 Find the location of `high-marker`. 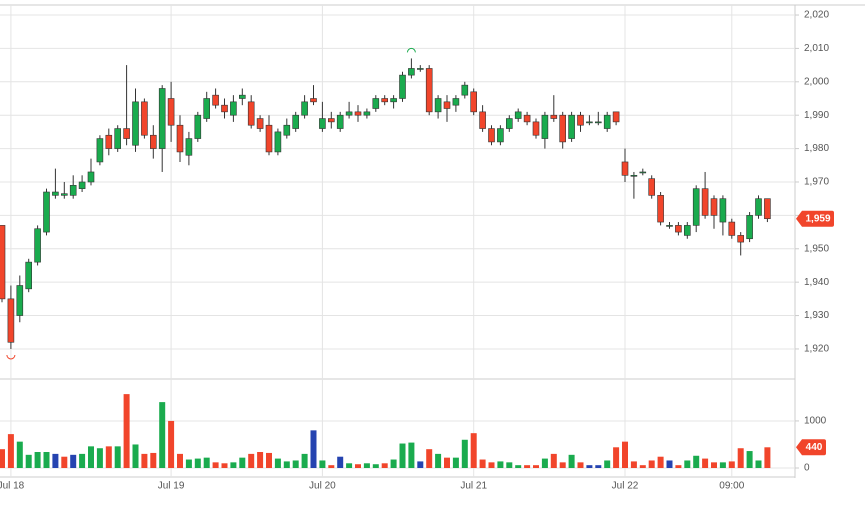

high-marker is located at coordinates (411, 50).